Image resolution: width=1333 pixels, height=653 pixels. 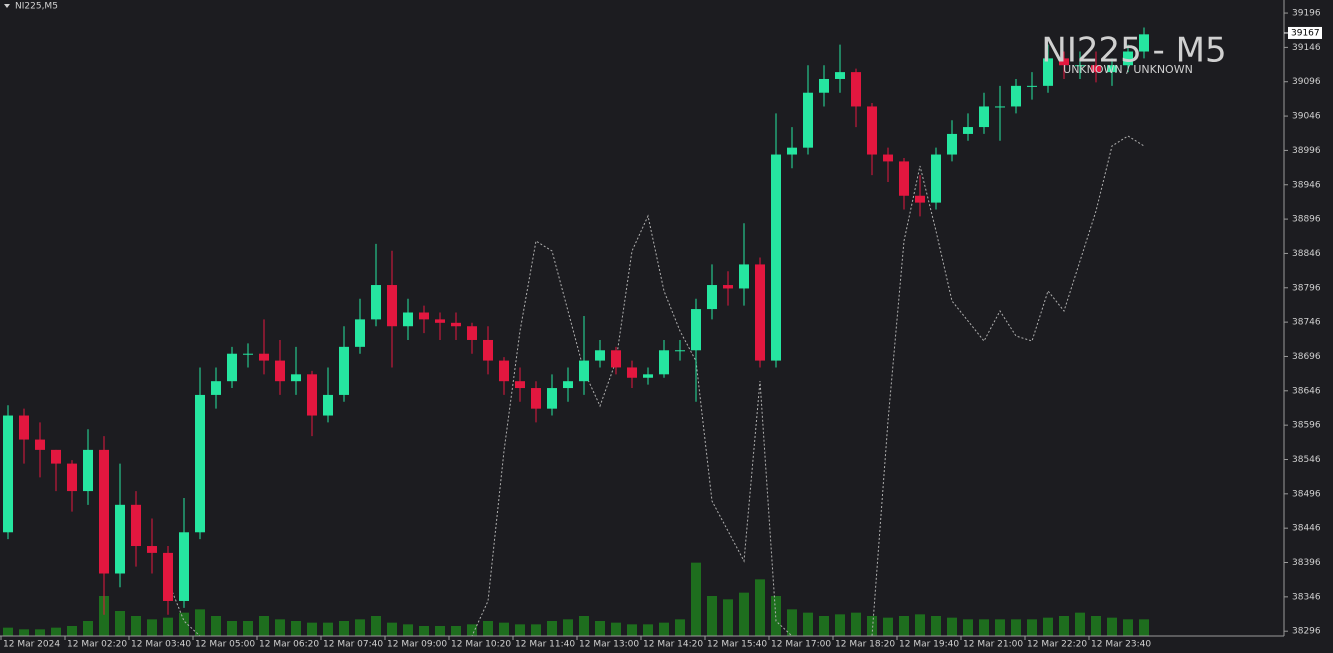 I want to click on x-tick-label: 12 Mar 17:00, so click(x=801, y=645).